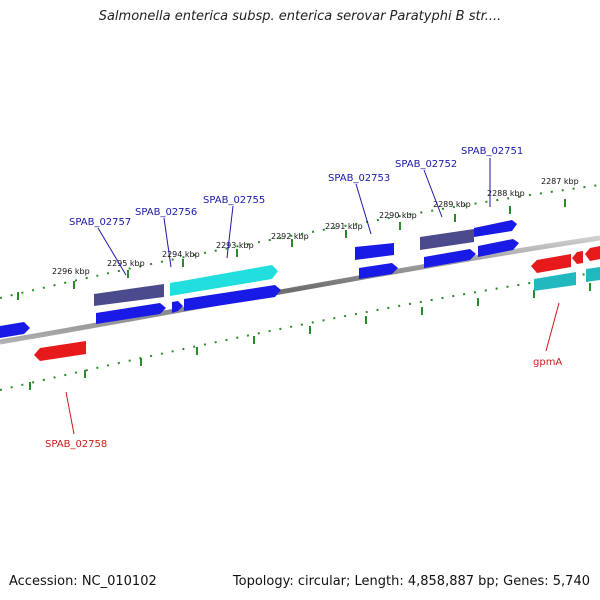 This screenshot has height=600, width=600. Describe the element at coordinates (166, 212) in the screenshot. I see `gene-label-forward: SPAB_02756` at that location.